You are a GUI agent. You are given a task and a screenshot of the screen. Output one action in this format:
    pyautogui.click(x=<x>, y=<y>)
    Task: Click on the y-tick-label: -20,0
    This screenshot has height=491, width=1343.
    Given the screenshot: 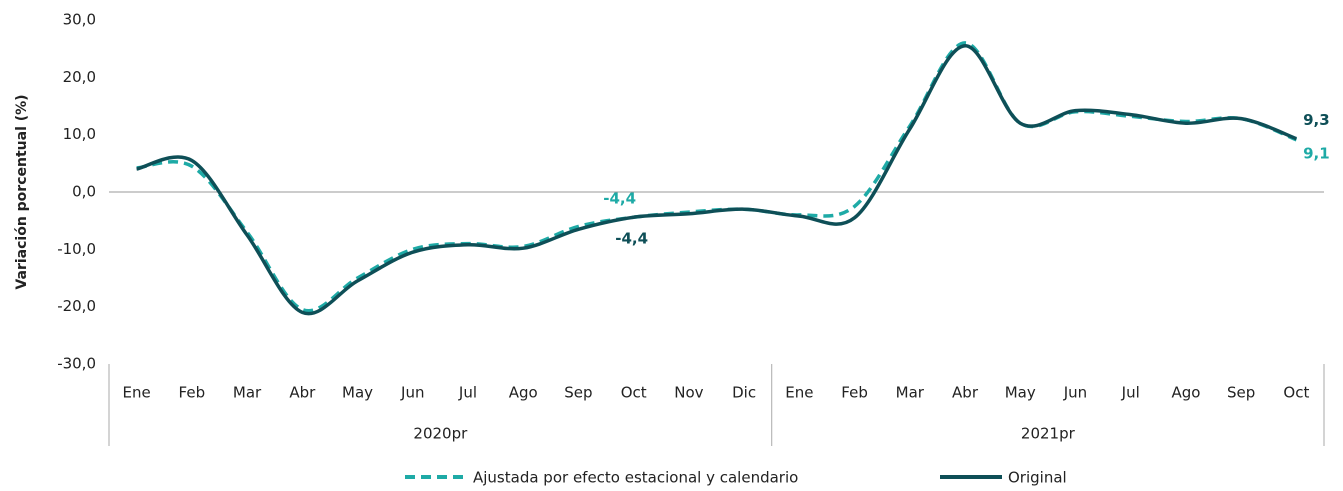 What is the action you would take?
    pyautogui.click(x=76, y=306)
    